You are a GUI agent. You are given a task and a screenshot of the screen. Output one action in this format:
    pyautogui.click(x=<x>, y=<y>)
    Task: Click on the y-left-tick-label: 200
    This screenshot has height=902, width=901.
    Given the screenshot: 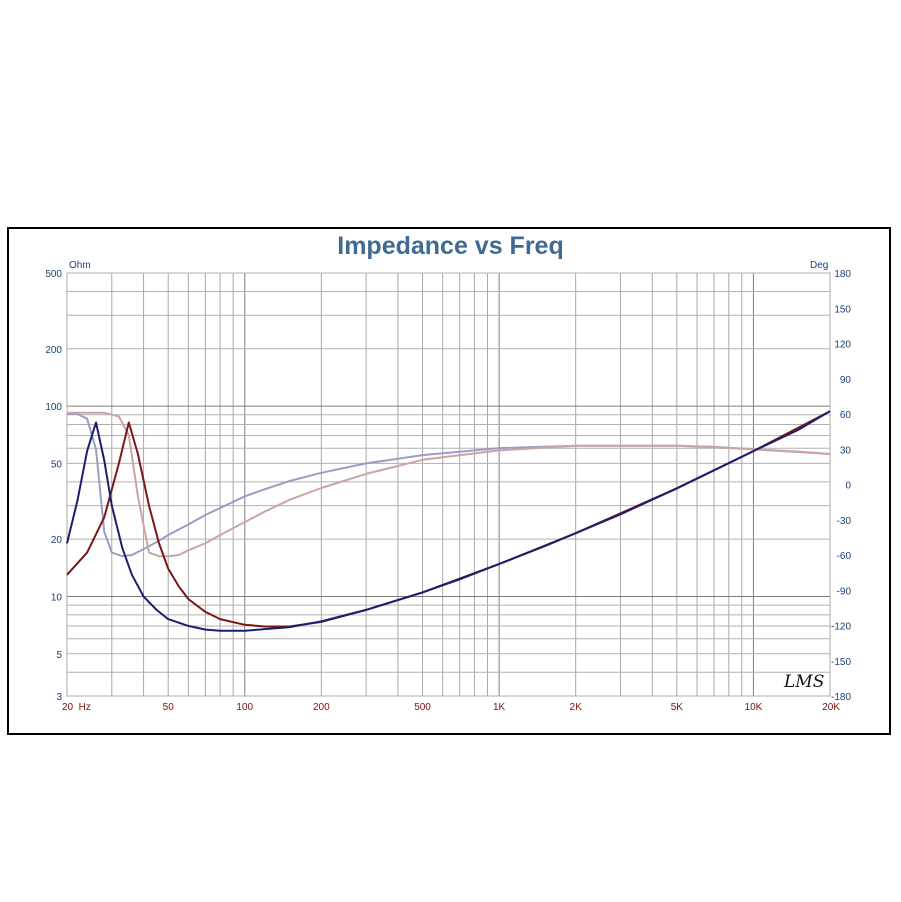 What is the action you would take?
    pyautogui.click(x=53, y=350)
    